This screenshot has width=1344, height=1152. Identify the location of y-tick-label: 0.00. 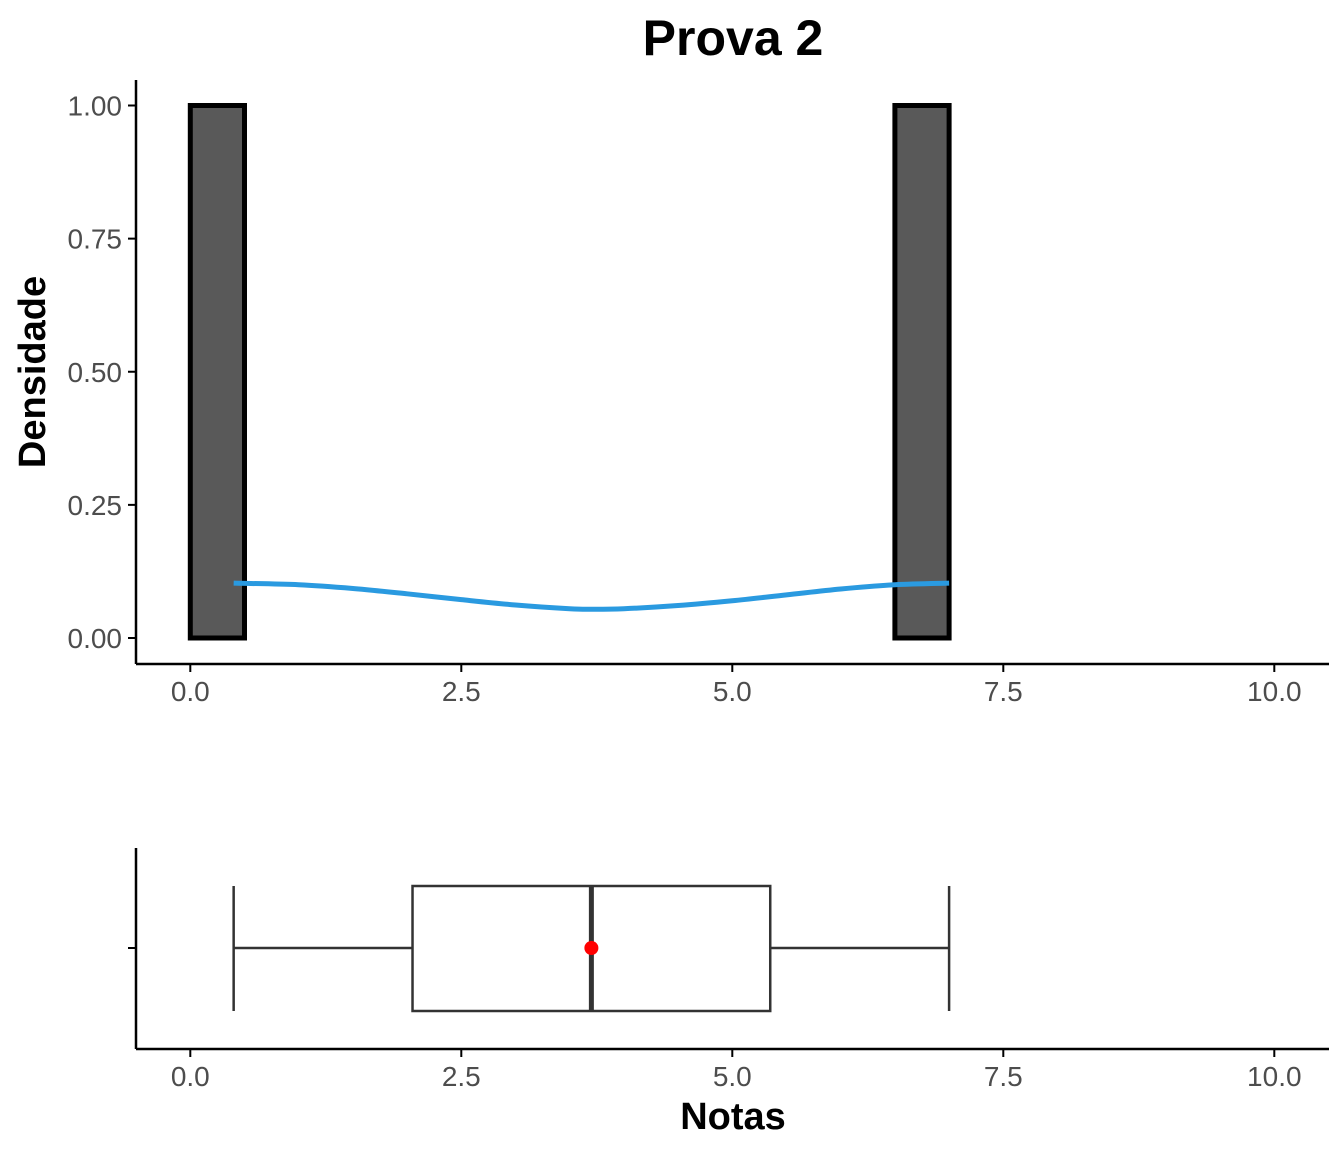
(95, 638).